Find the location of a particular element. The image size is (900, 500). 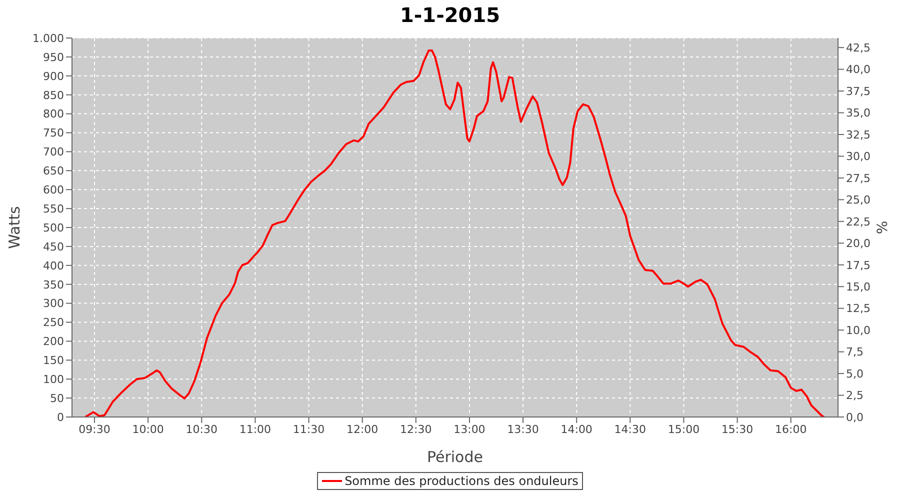

y-tick-label: 800 is located at coordinates (53, 114).